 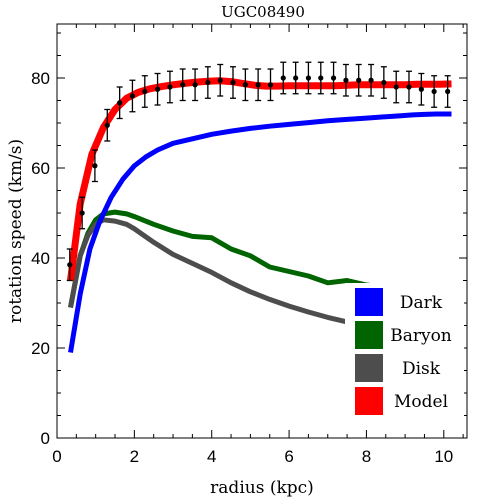 I want to click on legend-label-dark: Dark, so click(x=421, y=303).